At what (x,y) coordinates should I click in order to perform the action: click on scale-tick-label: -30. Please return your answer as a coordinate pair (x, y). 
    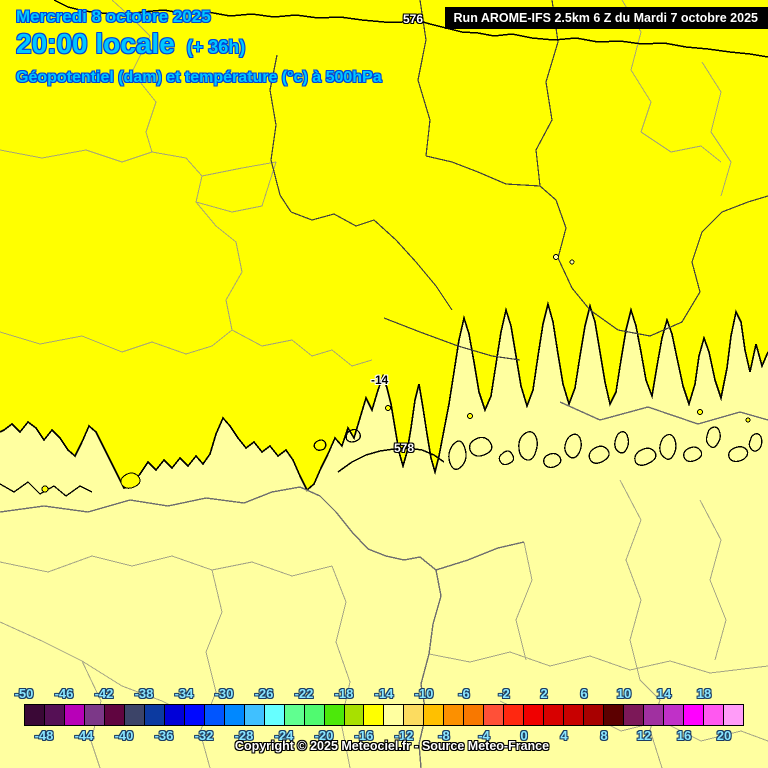
    Looking at the image, I should click on (224, 693).